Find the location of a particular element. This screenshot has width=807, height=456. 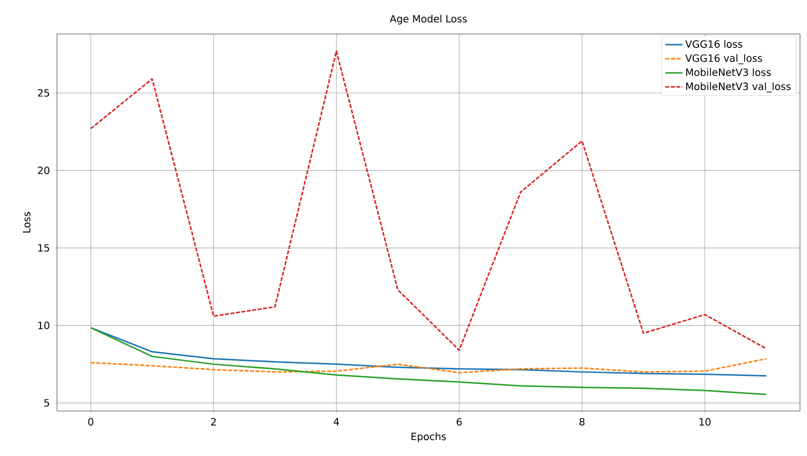

x-tick-label: 10 is located at coordinates (705, 422).